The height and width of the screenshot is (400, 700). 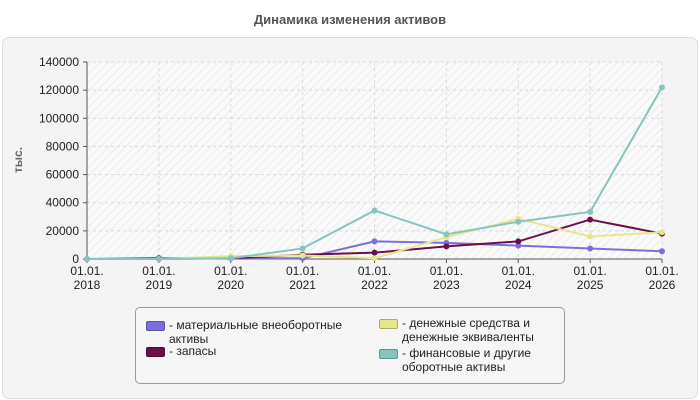 What do you see at coordinates (589, 278) in the screenshot?
I see `x-tick-label: 01.01. 2025` at bounding box center [589, 278].